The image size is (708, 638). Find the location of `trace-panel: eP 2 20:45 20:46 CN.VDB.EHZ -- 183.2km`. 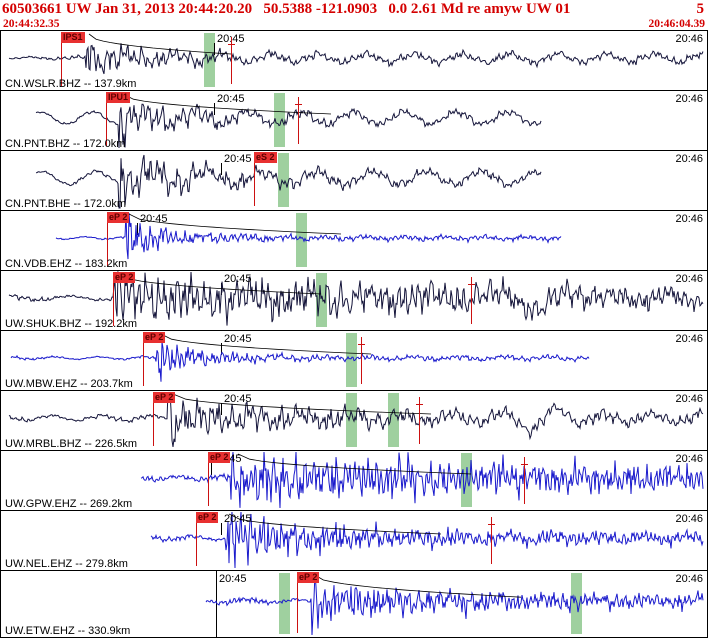

trace-panel: eP 2 20:45 20:46 CN.VDB.EHZ -- 183.2km is located at coordinates (354, 241).